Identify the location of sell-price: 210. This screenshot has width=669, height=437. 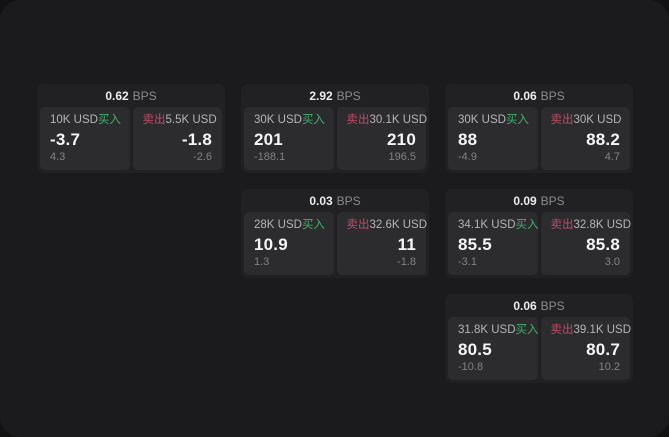
(401, 139).